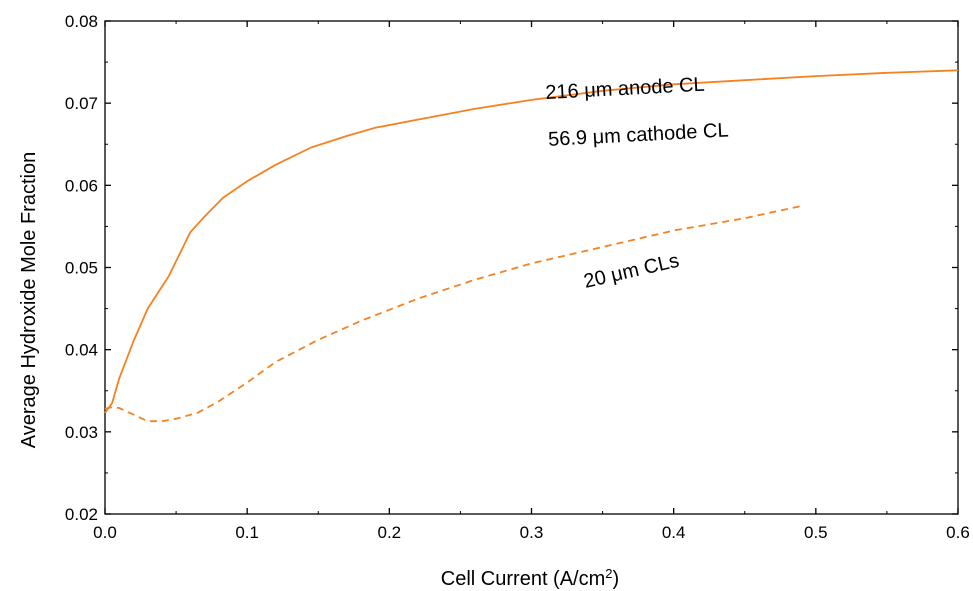 The width and height of the screenshot is (973, 591). What do you see at coordinates (625, 89) in the screenshot?
I see `annotation-label: 216 μm anode CL` at bounding box center [625, 89].